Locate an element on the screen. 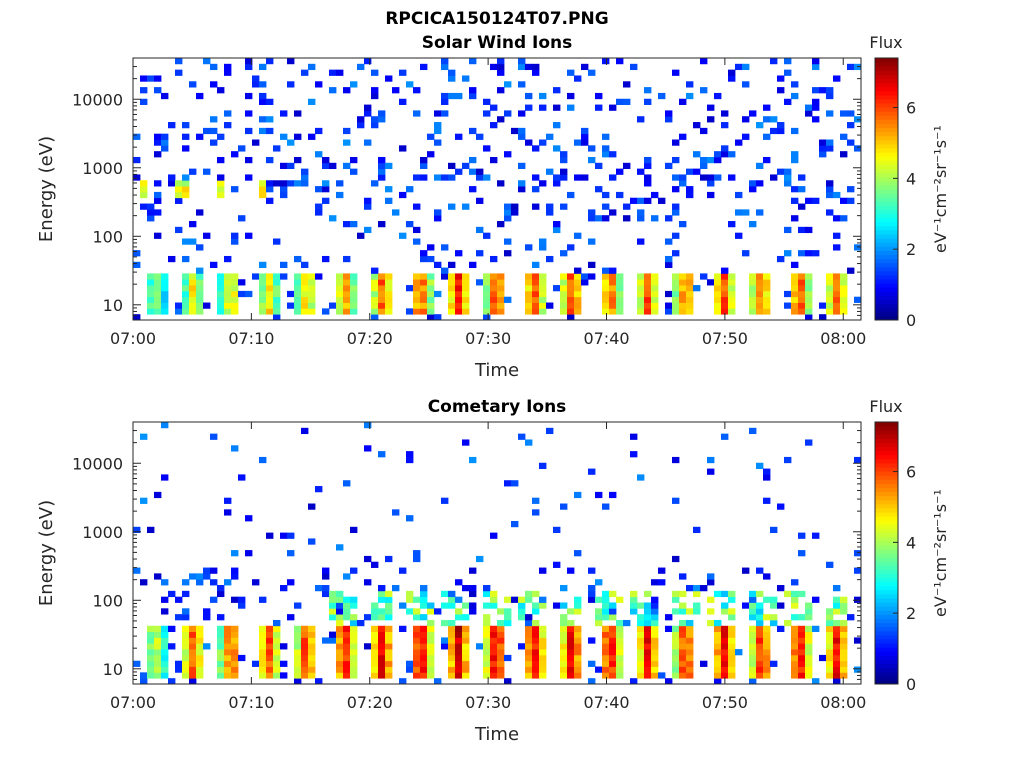  y-axis-label: Energy (eV) is located at coordinates (46, 189).